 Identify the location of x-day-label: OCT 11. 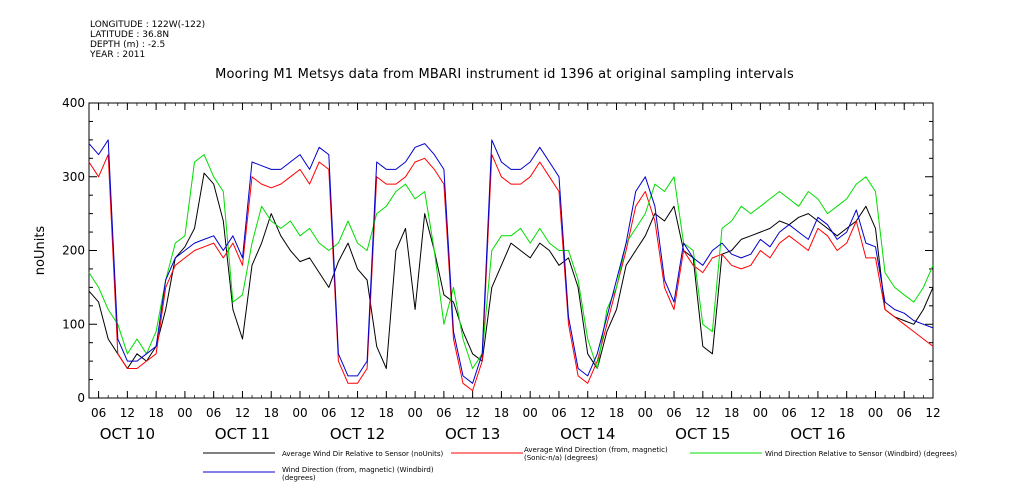
(242, 434).